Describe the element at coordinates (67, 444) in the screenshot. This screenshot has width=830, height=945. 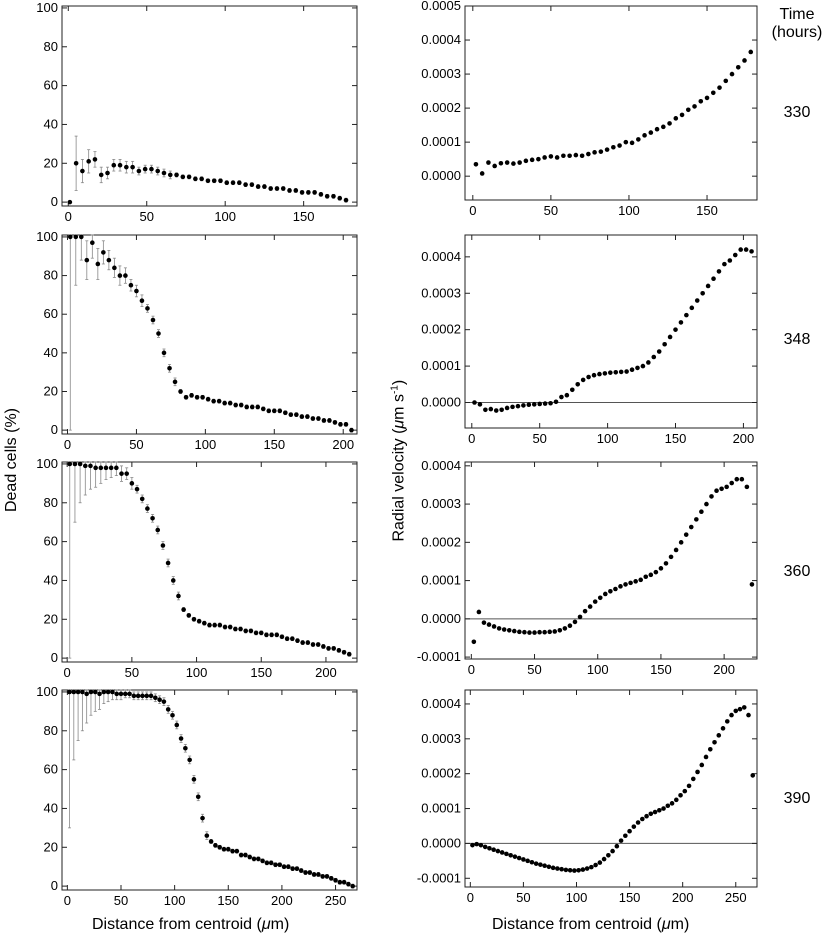
I see `x-tick-label: 0` at that location.